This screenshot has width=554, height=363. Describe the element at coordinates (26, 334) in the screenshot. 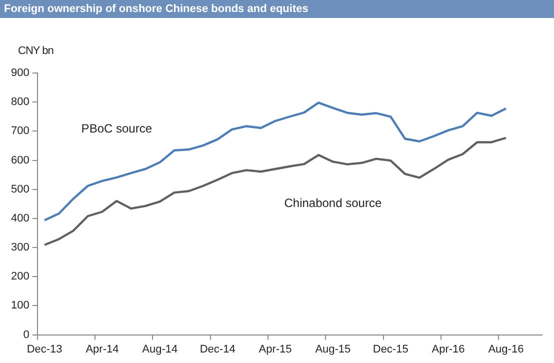

I see `y-tick-label: 0` at that location.